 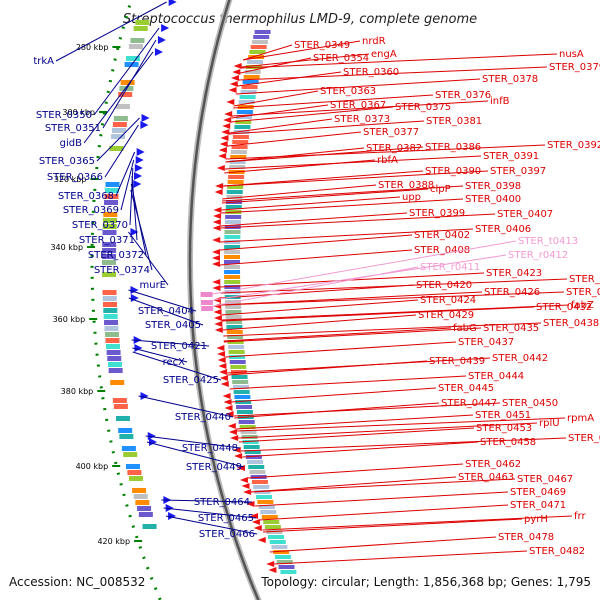 I want to click on reverse-gene-label: STER_0420, so click(x=444, y=285).